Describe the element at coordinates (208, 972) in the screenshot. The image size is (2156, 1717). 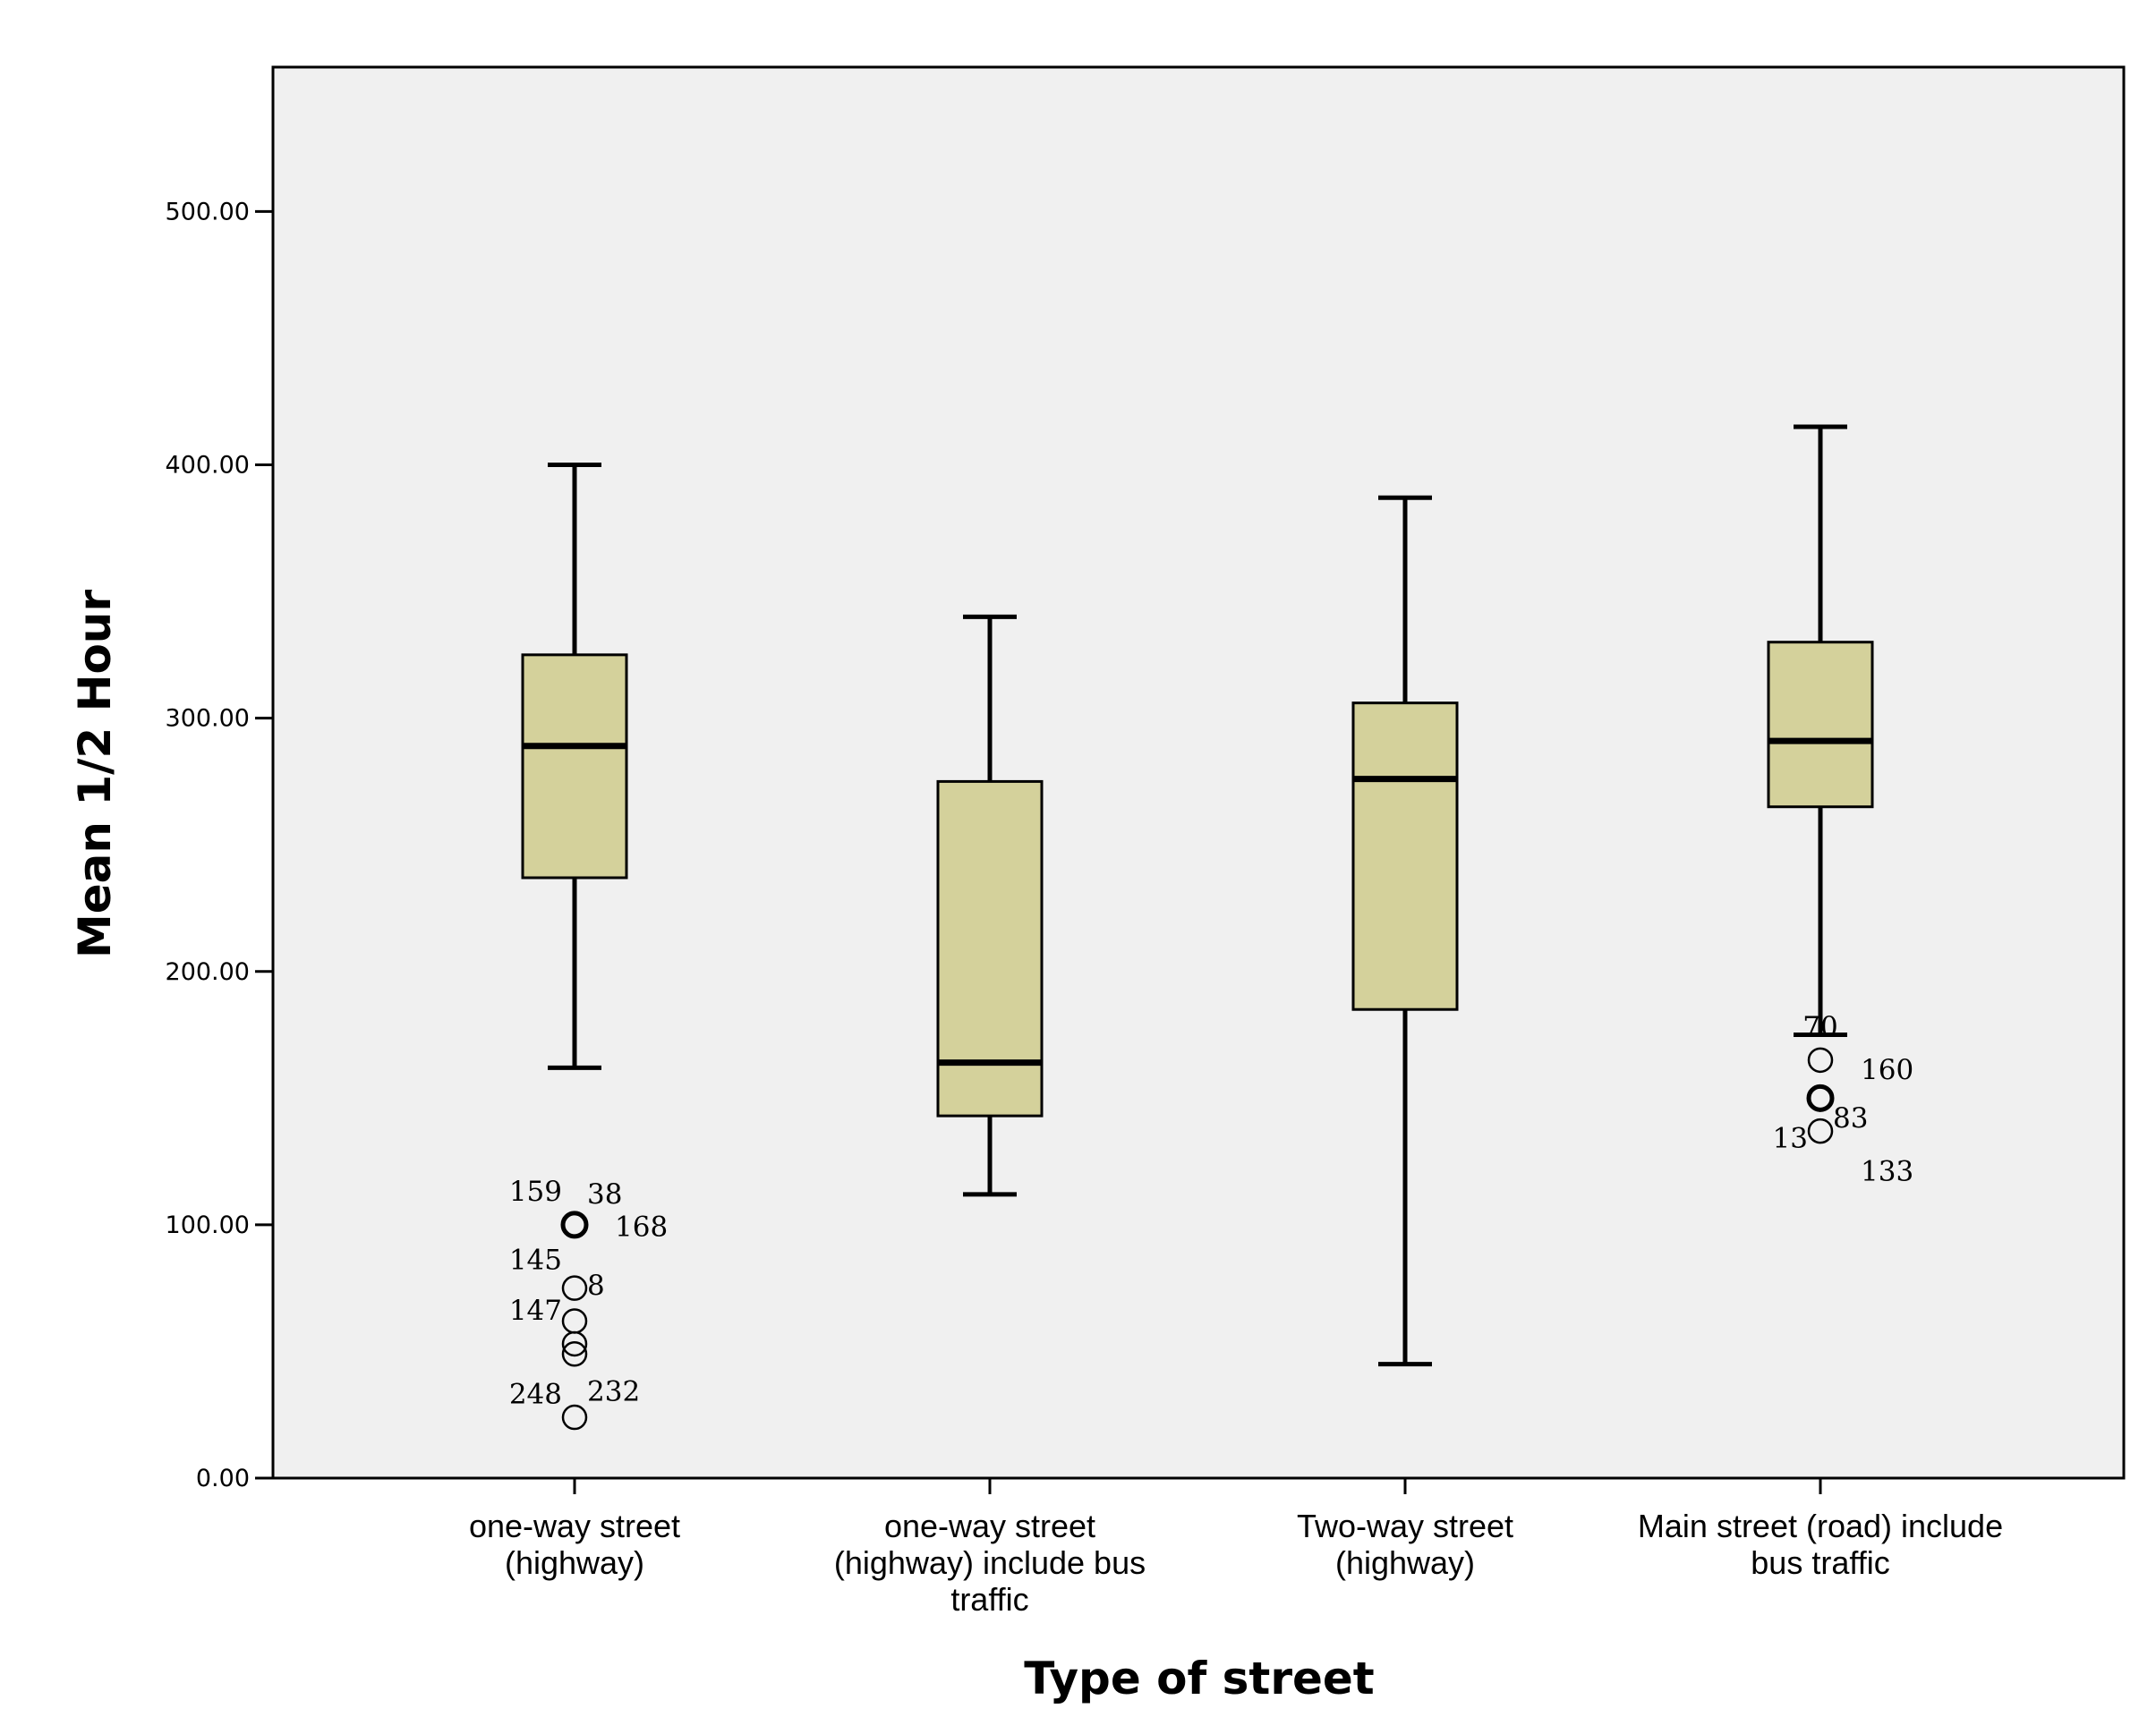
I see `y-tick-label: 200.00` at that location.